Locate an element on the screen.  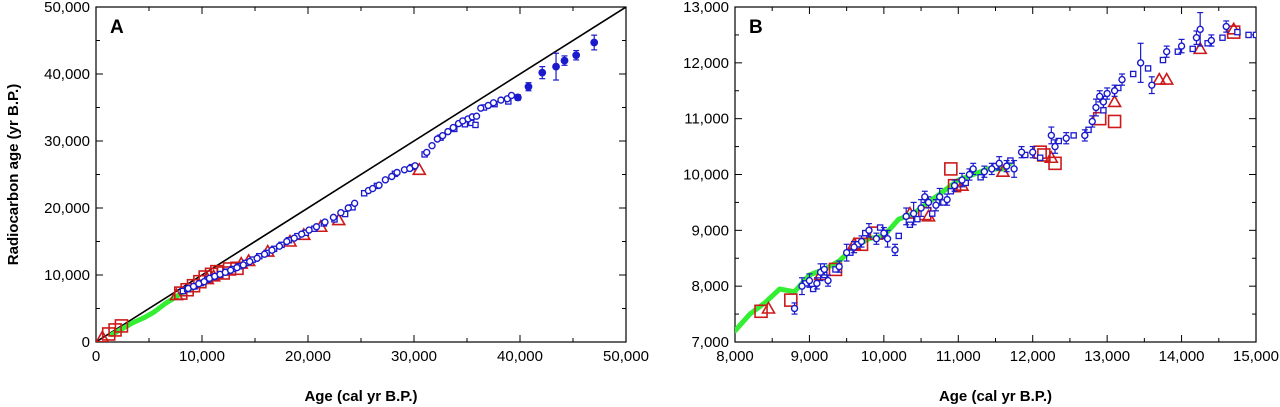
x-tick-label: 9,000 is located at coordinates (810, 356).